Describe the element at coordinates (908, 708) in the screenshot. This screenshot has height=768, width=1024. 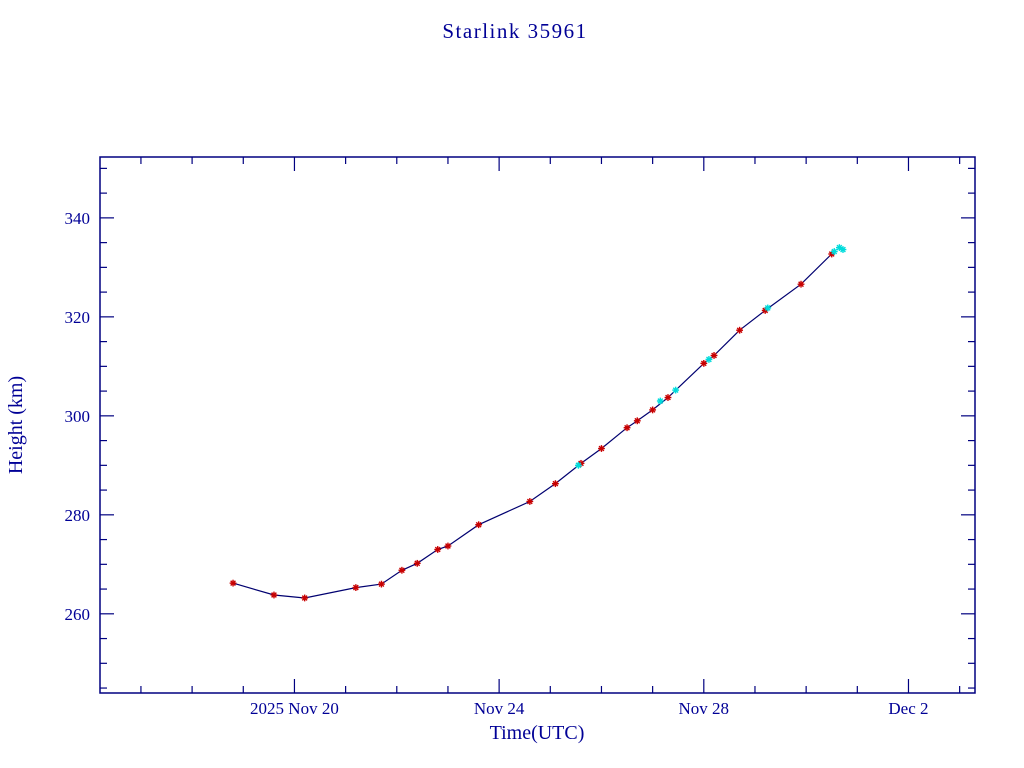
I see `x-tick-label: Dec 2` at that location.